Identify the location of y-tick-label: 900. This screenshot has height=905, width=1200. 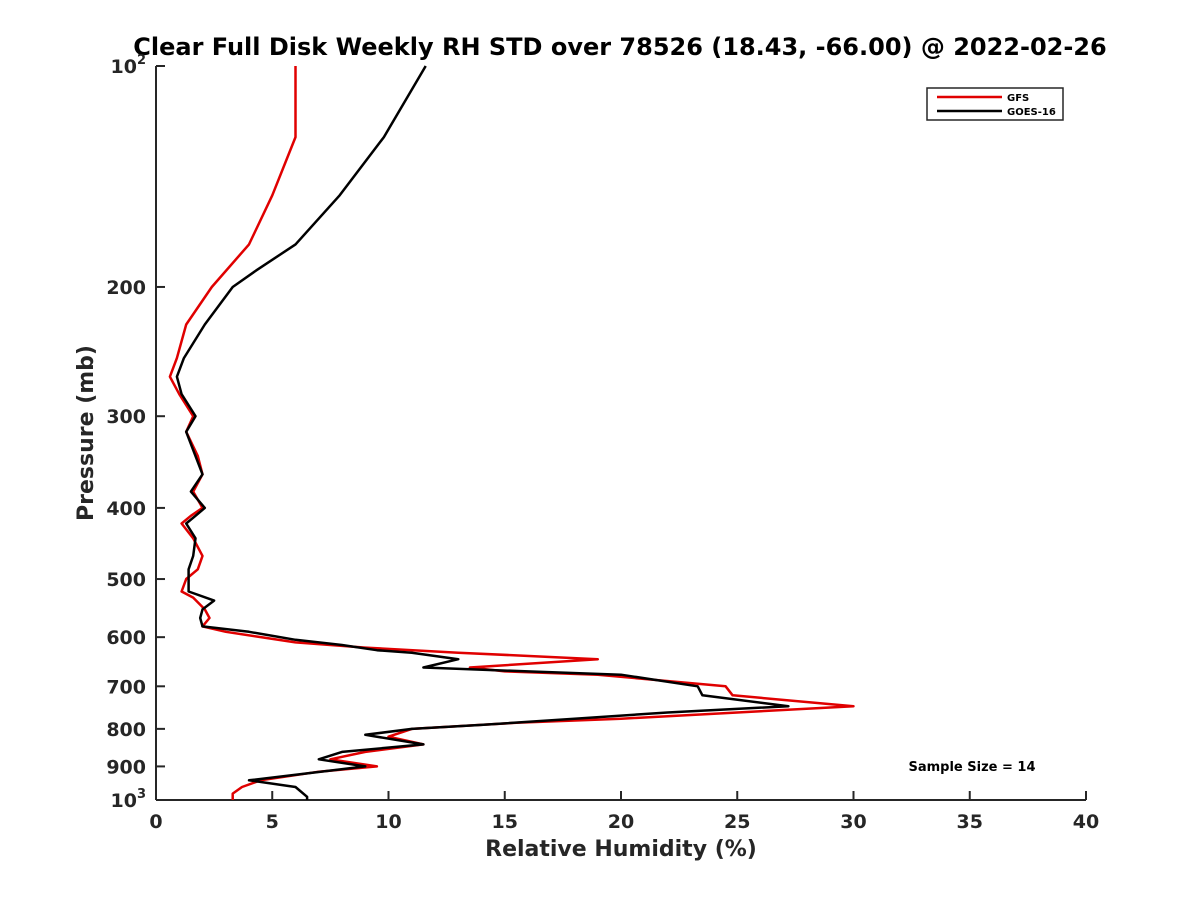
(126, 767).